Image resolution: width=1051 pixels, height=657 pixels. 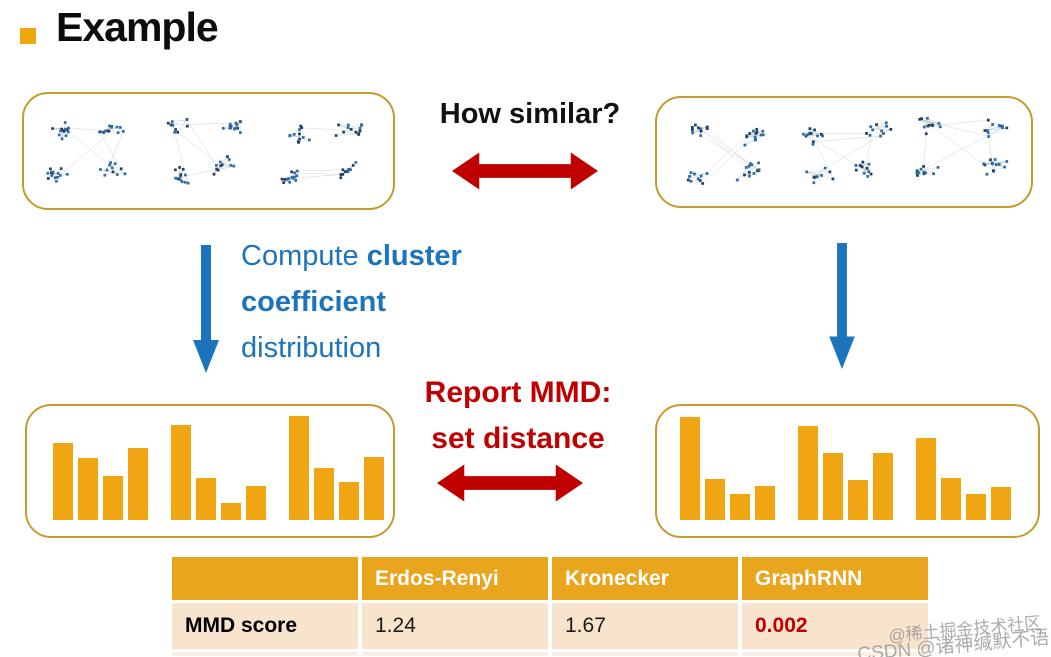 I want to click on table-cell-erdos-renyi: 1.24, so click(x=455, y=626).